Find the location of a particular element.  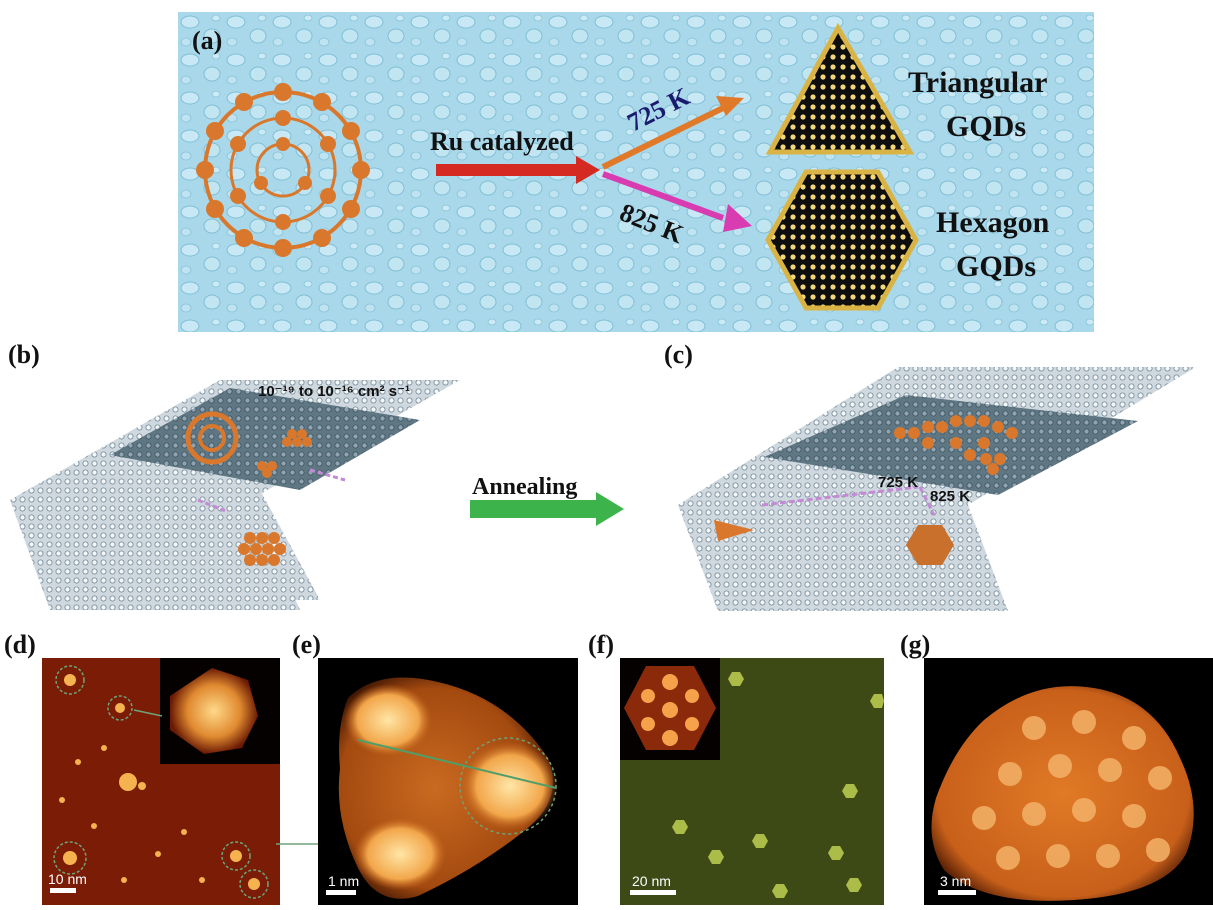

cluster-network is located at coordinates (956, 445).